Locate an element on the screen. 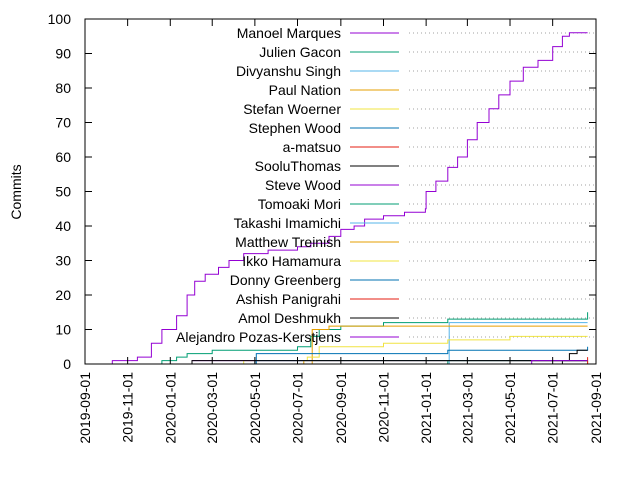 The height and width of the screenshot is (480, 640). x-tick-label-1: 2019-11-01 is located at coordinates (128, 407).